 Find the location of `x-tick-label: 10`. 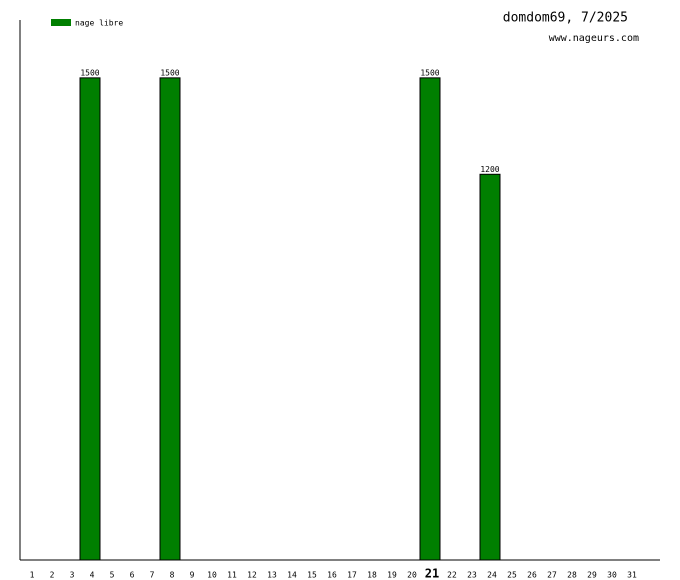

x-tick-label: 10 is located at coordinates (212, 575).